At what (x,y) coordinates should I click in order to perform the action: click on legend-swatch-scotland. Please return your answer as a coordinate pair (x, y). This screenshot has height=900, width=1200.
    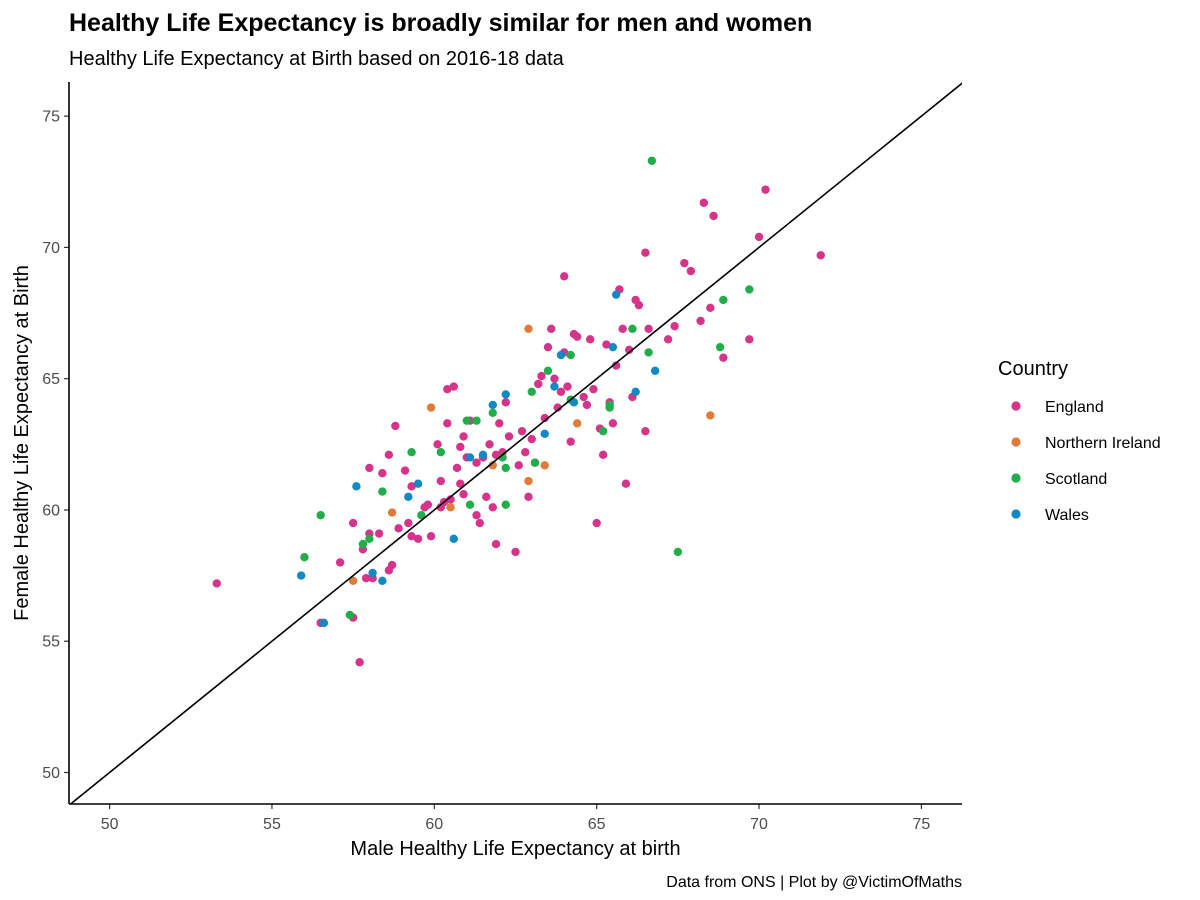
    Looking at the image, I should click on (1016, 478).